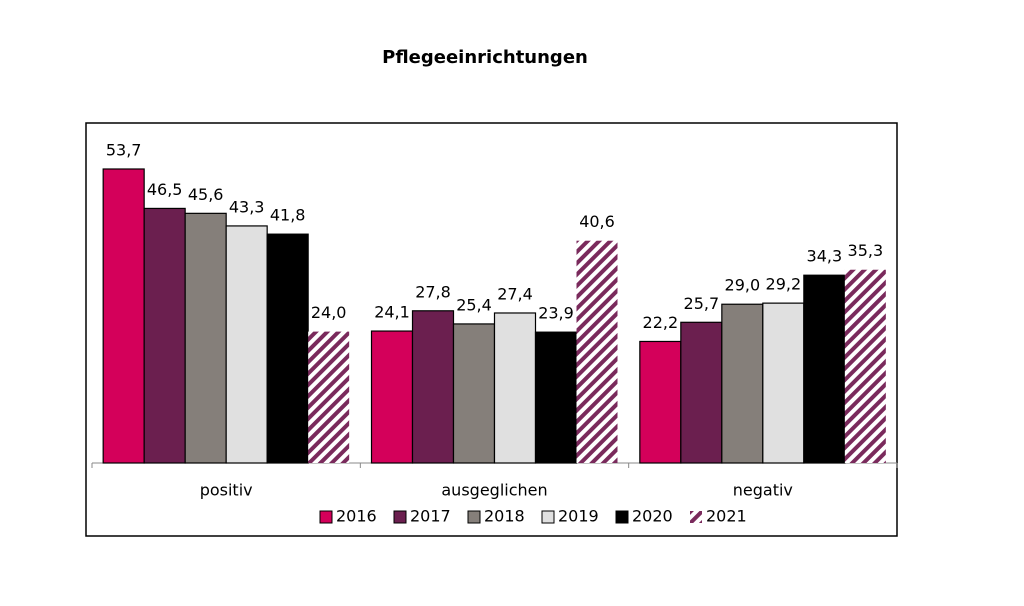 The height and width of the screenshot is (606, 1024). Describe the element at coordinates (726, 516) in the screenshot. I see `legend-label: 2021` at that location.